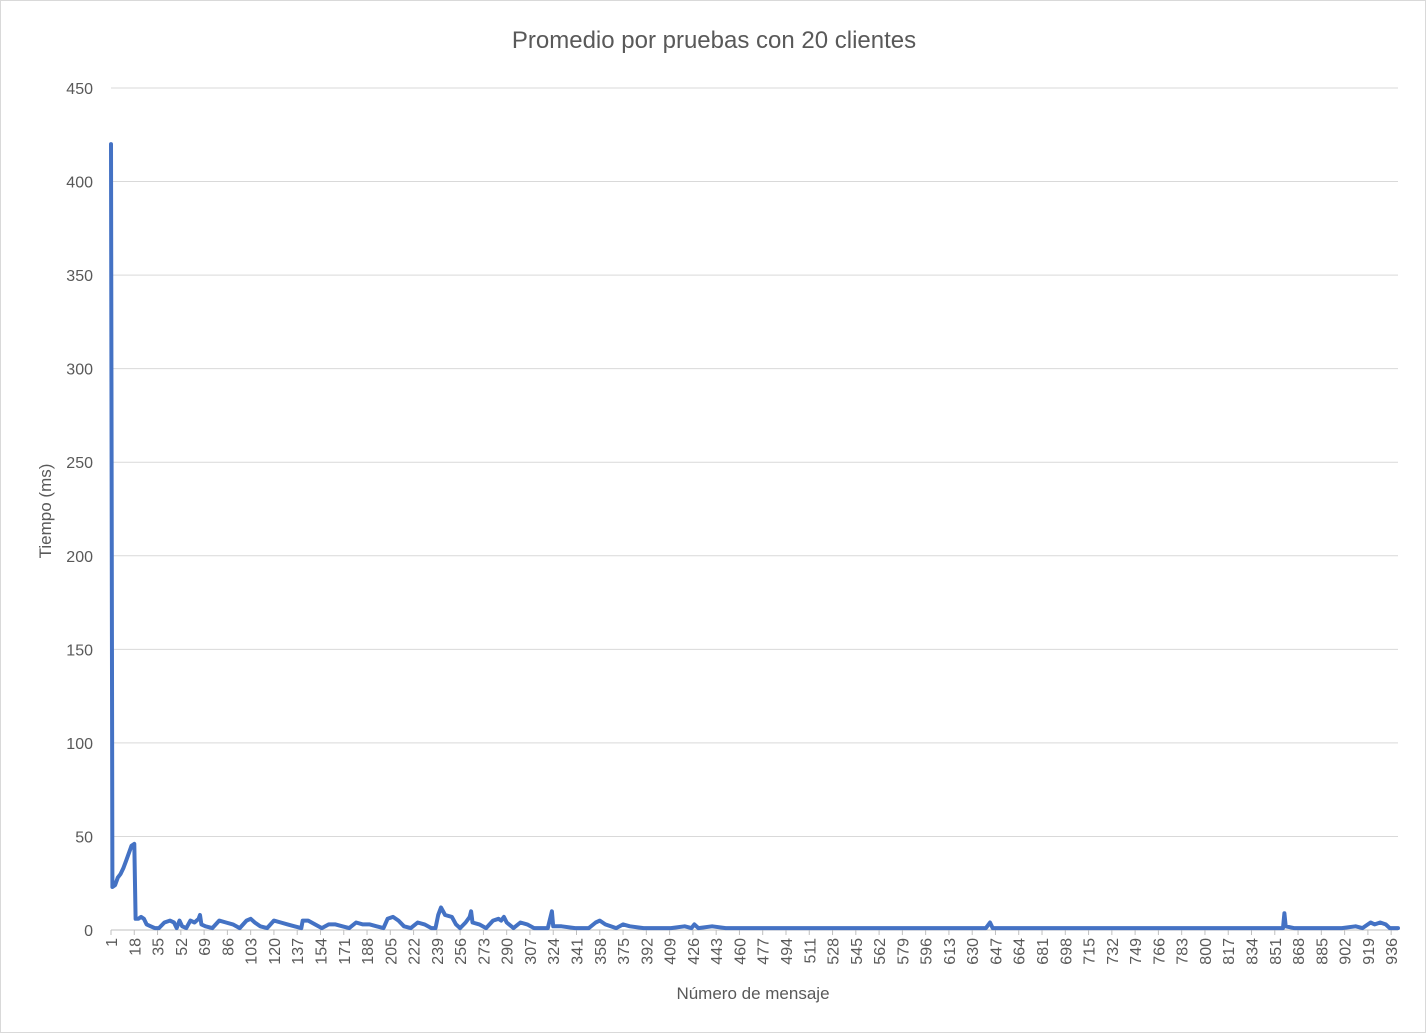 Image resolution: width=1426 pixels, height=1034 pixels. I want to click on y-axis-ticks: 0 50 100 150 200 250 300 350 400 450, so click(79, 510).